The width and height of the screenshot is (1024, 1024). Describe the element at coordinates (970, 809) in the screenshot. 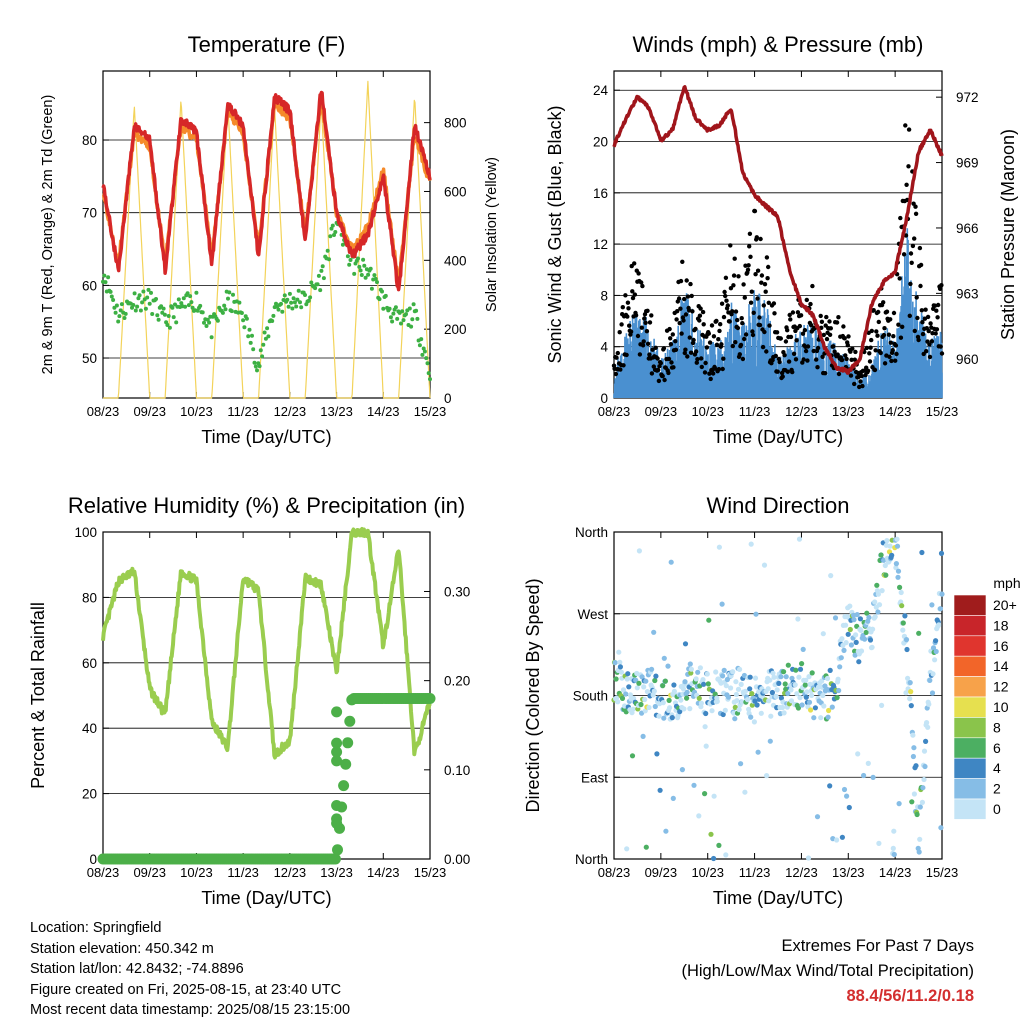

I see `dir-legend-swatch` at that location.